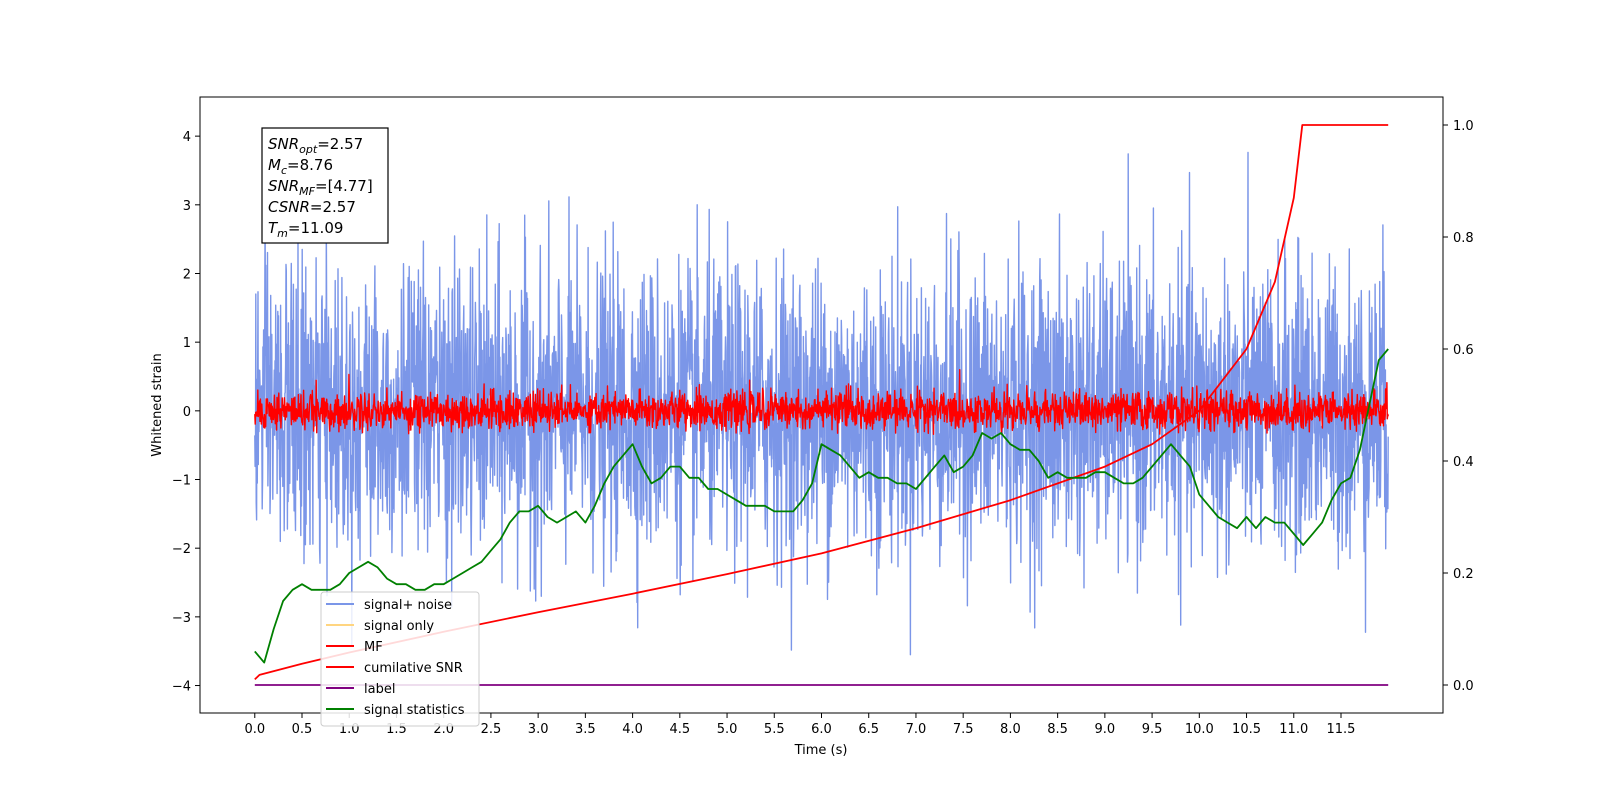 The height and width of the screenshot is (800, 1600). What do you see at coordinates (632, 729) in the screenshot?
I see `x-tick-label: 4.0` at bounding box center [632, 729].